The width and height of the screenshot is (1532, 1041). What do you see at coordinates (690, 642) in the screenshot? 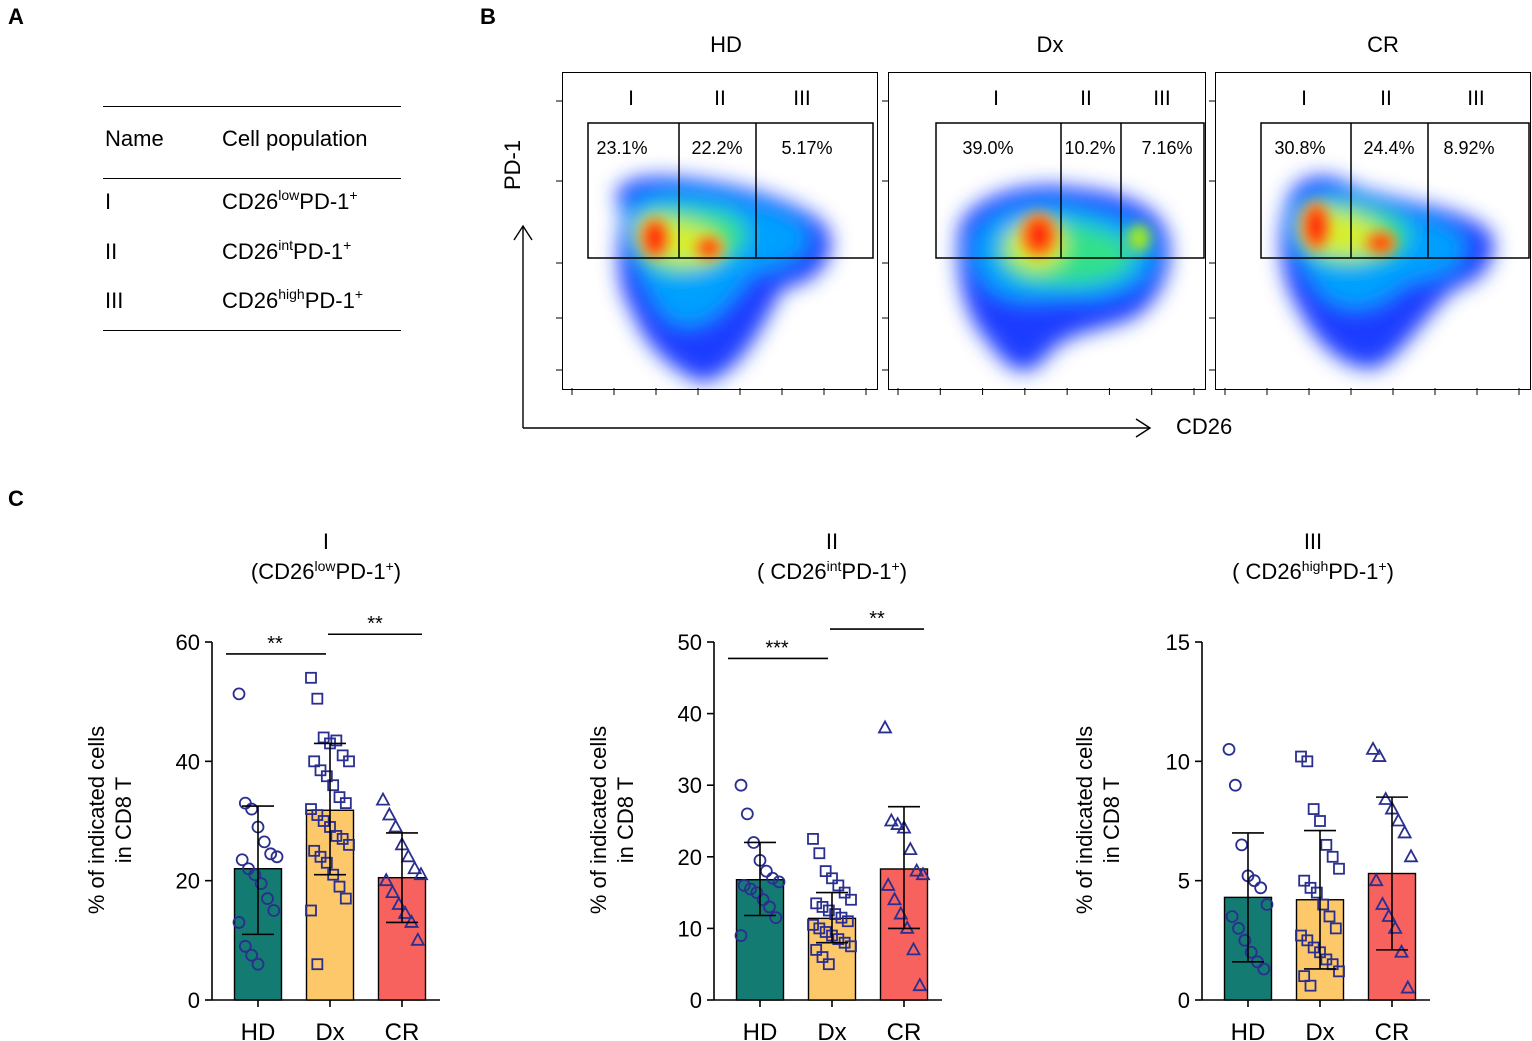
I see `y-tick-label: 50` at bounding box center [690, 642].